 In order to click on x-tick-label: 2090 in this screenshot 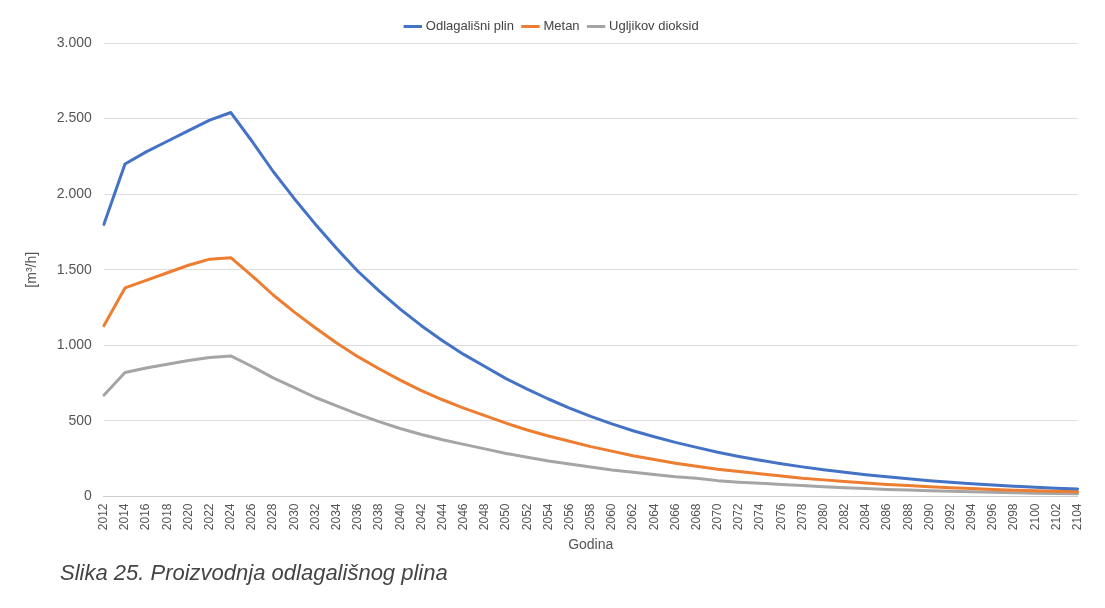, I will do `click(928, 517)`.